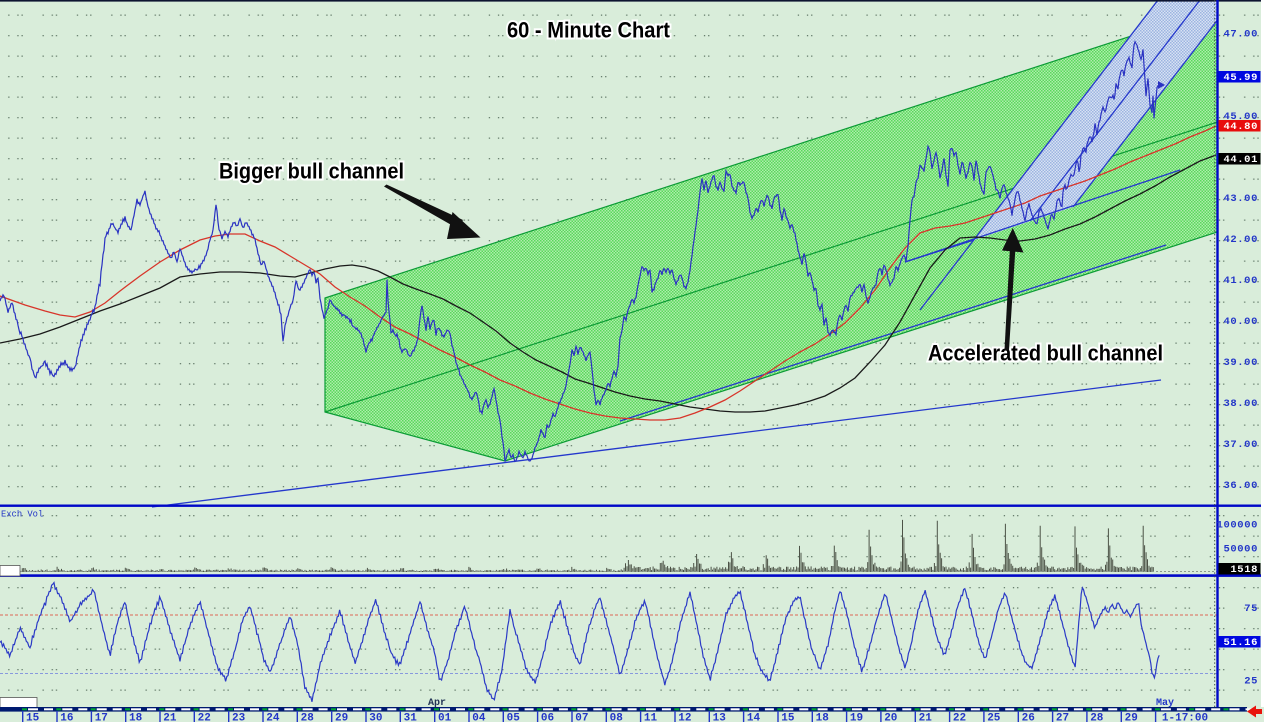 This screenshot has height=722, width=1264. What do you see at coordinates (1240, 643) in the screenshot?
I see `svg-text: 51.16` at bounding box center [1240, 643].